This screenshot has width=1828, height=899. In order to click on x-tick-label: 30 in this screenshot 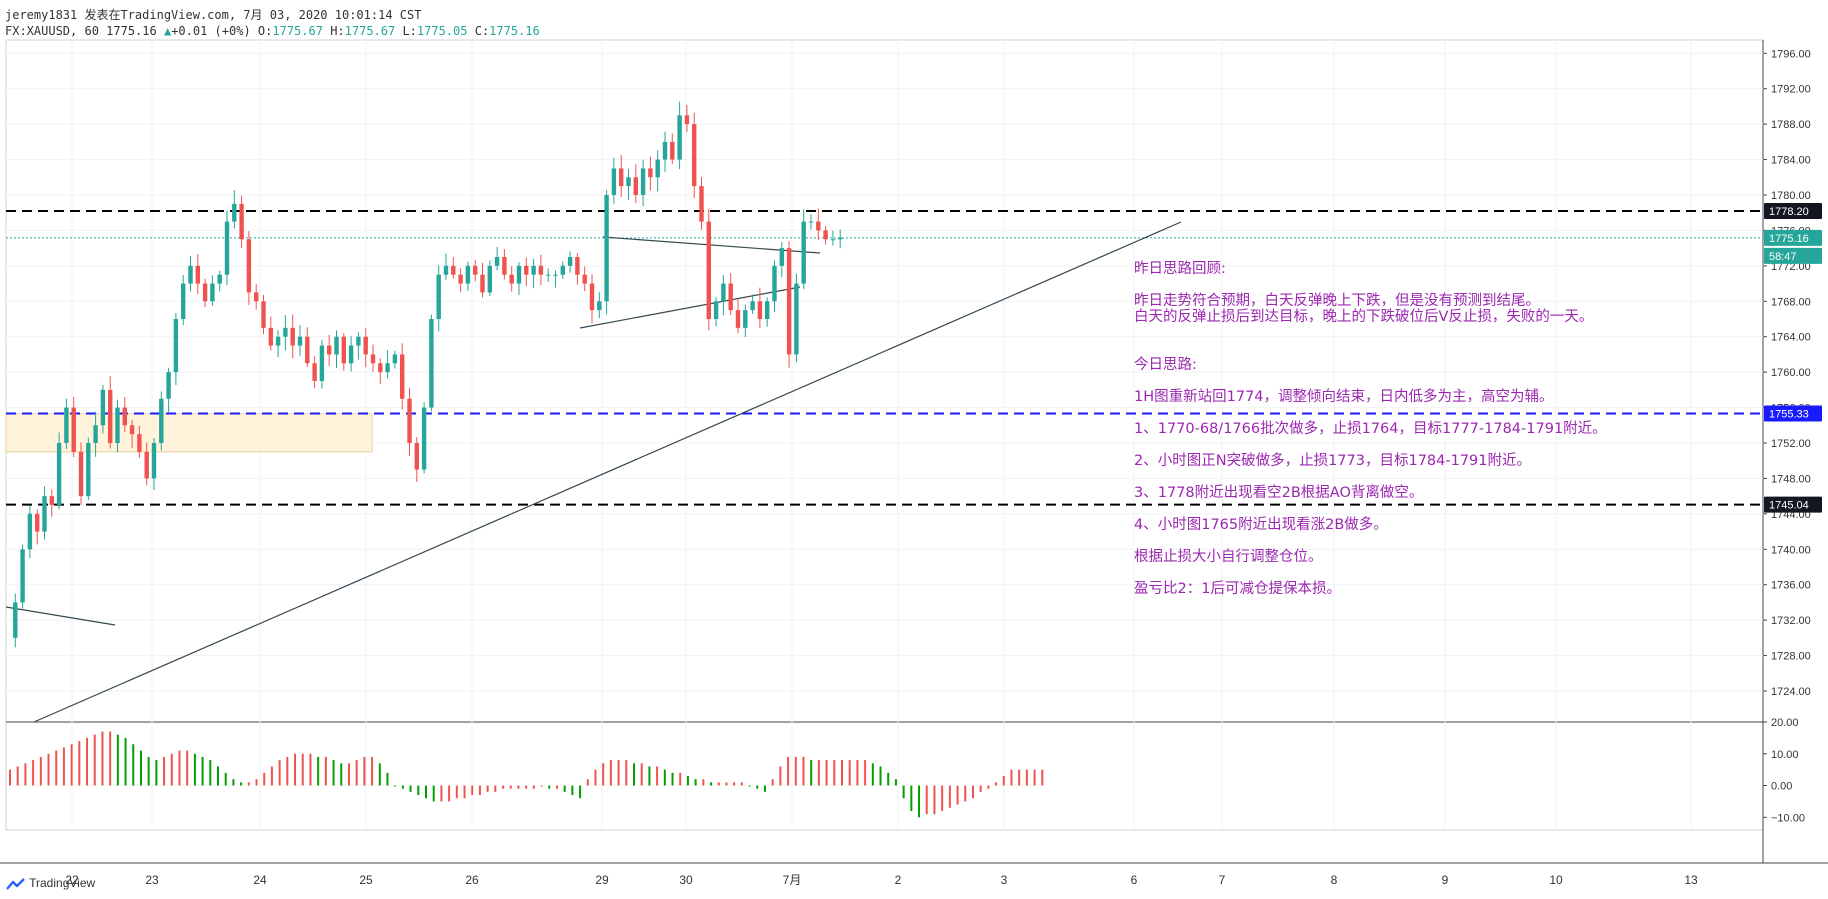, I will do `click(686, 880)`.